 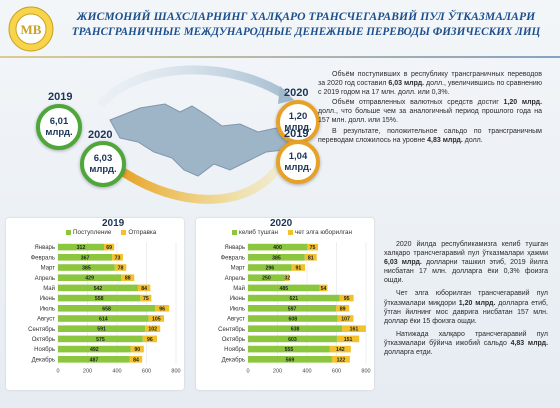 I want to click on header-divider, so click(x=280, y=57).